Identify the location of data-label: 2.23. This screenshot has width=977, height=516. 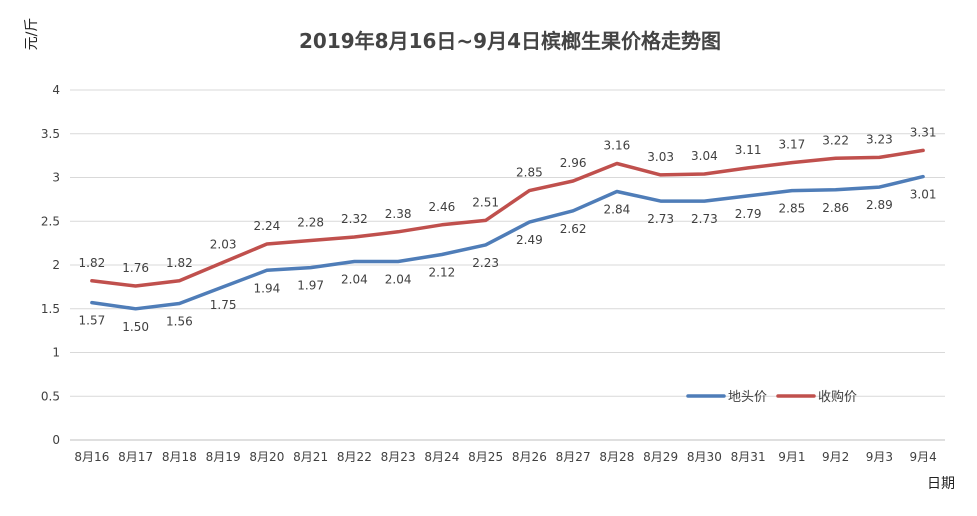
(485, 263).